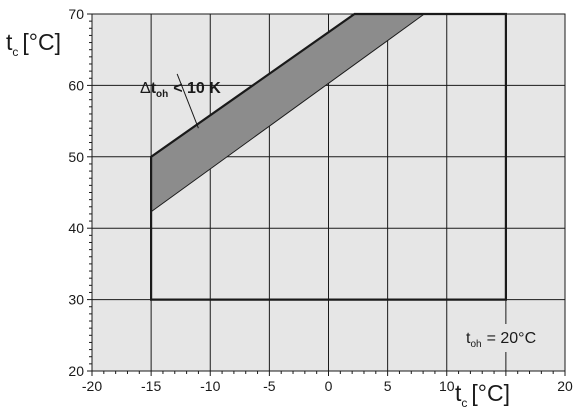  Describe the element at coordinates (565, 386) in the screenshot. I see `x-tick-label: 20` at that location.